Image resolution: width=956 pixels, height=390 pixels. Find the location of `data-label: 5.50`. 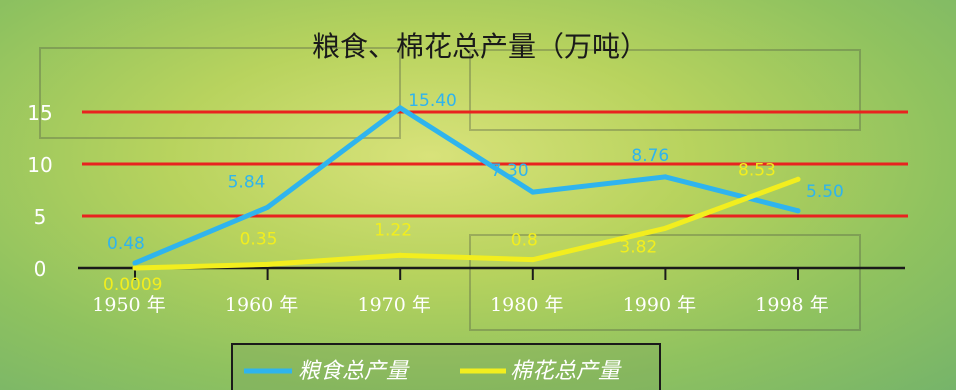

data-label: 5.50 is located at coordinates (825, 192).